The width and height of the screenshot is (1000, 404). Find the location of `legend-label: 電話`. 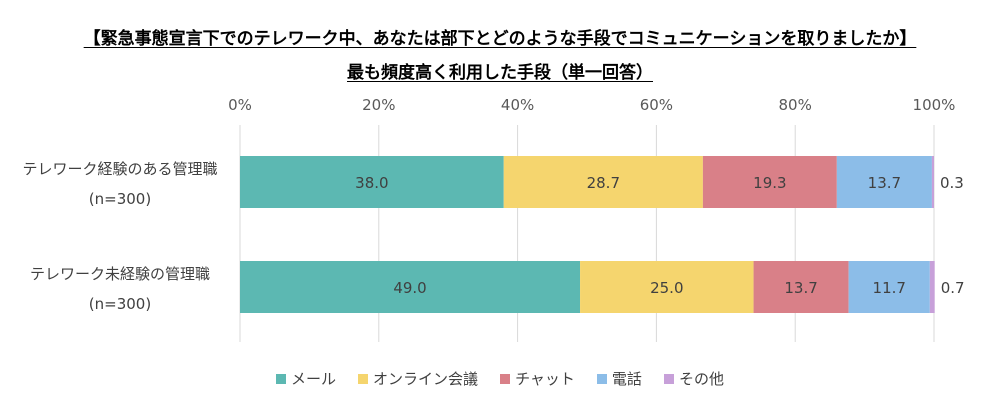

legend-label: 電話 is located at coordinates (626, 379).